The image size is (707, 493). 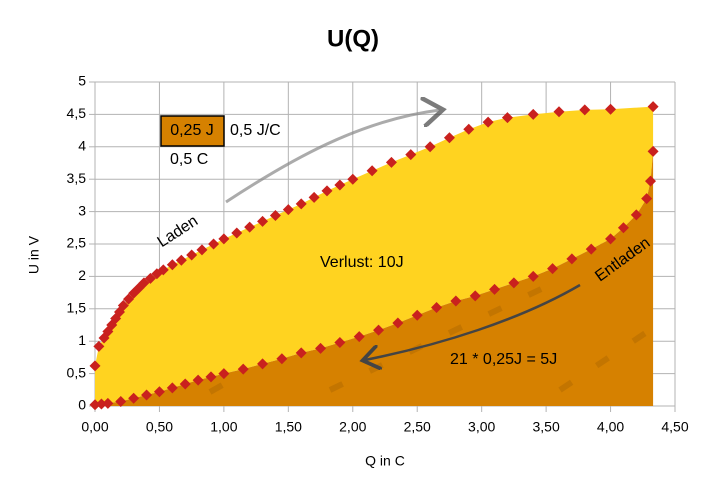 What do you see at coordinates (77, 308) in the screenshot?
I see `y-tick-label: 1,5` at bounding box center [77, 308].